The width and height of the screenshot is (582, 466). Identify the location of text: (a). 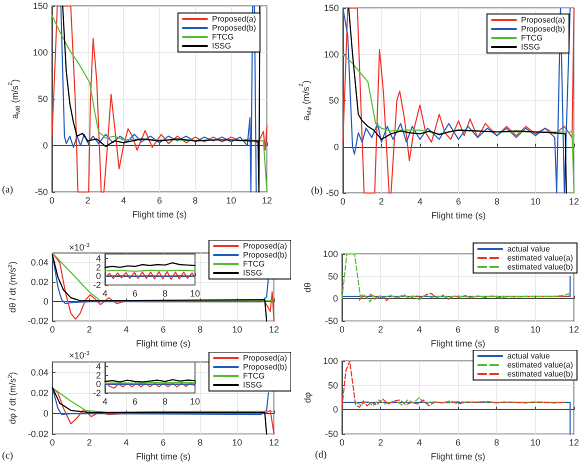
(8, 190).